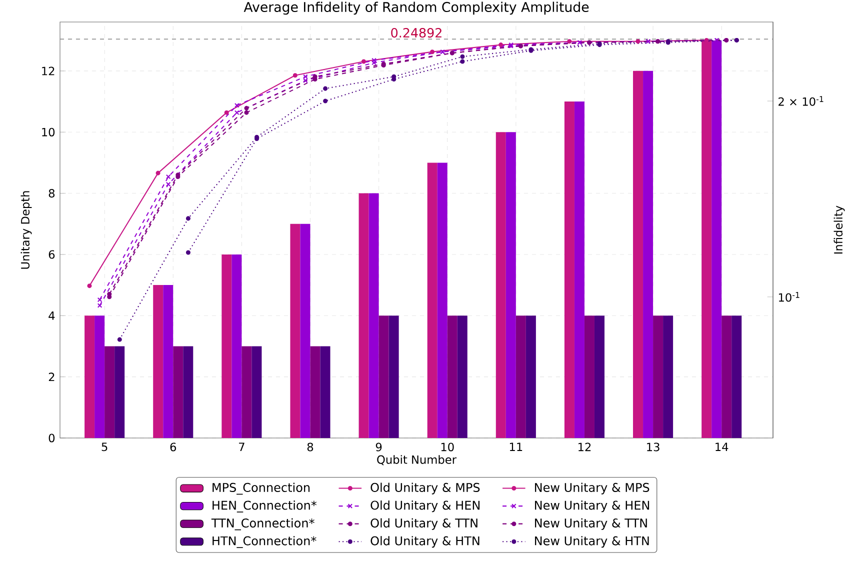  Describe the element at coordinates (48, 132) in the screenshot. I see `y-tick-label: 10` at that location.